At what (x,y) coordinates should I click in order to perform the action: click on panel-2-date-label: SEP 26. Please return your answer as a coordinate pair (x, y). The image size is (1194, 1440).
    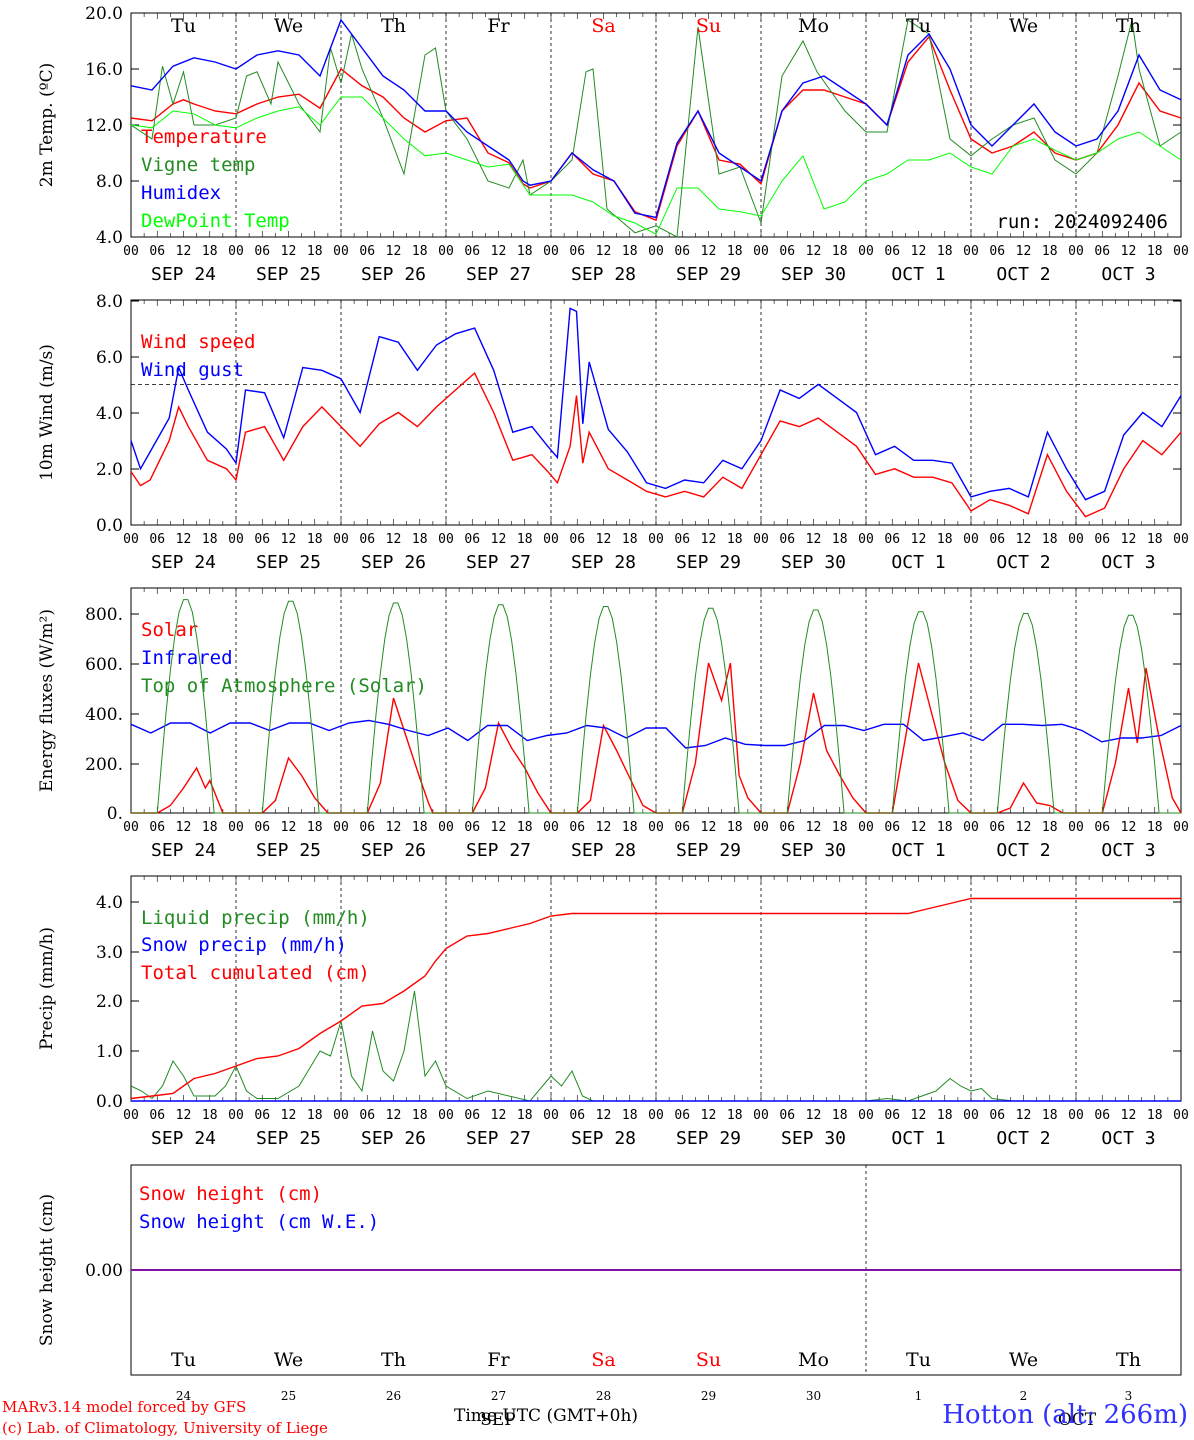
    Looking at the image, I should click on (393, 562).